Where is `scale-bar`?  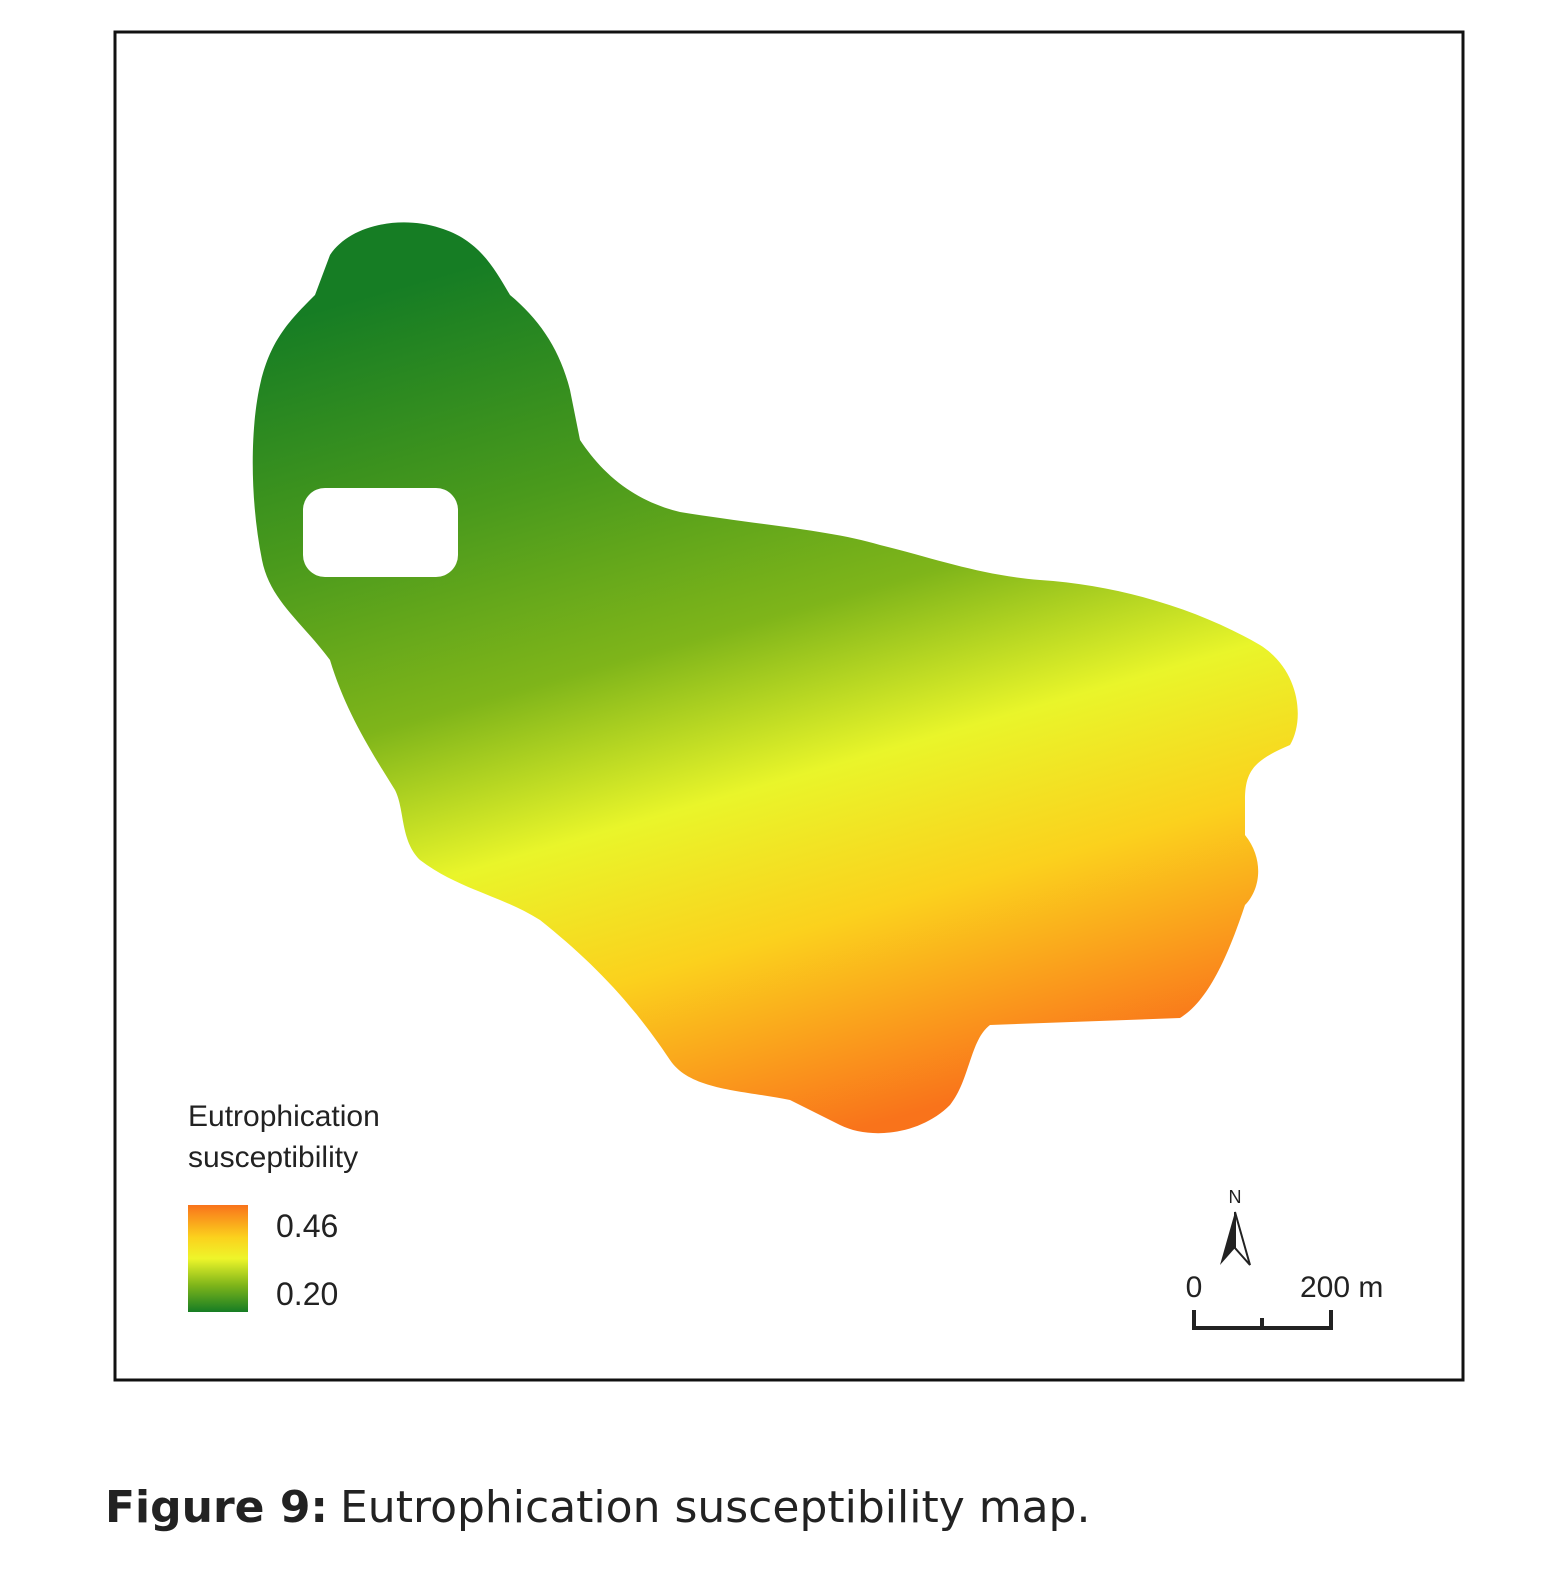
scale-bar is located at coordinates (1262, 1320).